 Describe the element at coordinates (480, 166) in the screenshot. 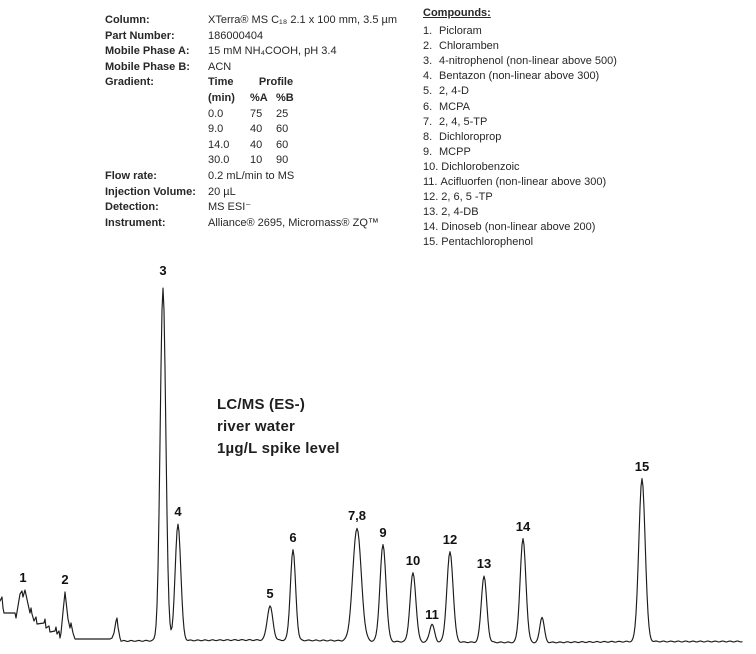

I see `compound-name: Dichlorobenzoic` at that location.